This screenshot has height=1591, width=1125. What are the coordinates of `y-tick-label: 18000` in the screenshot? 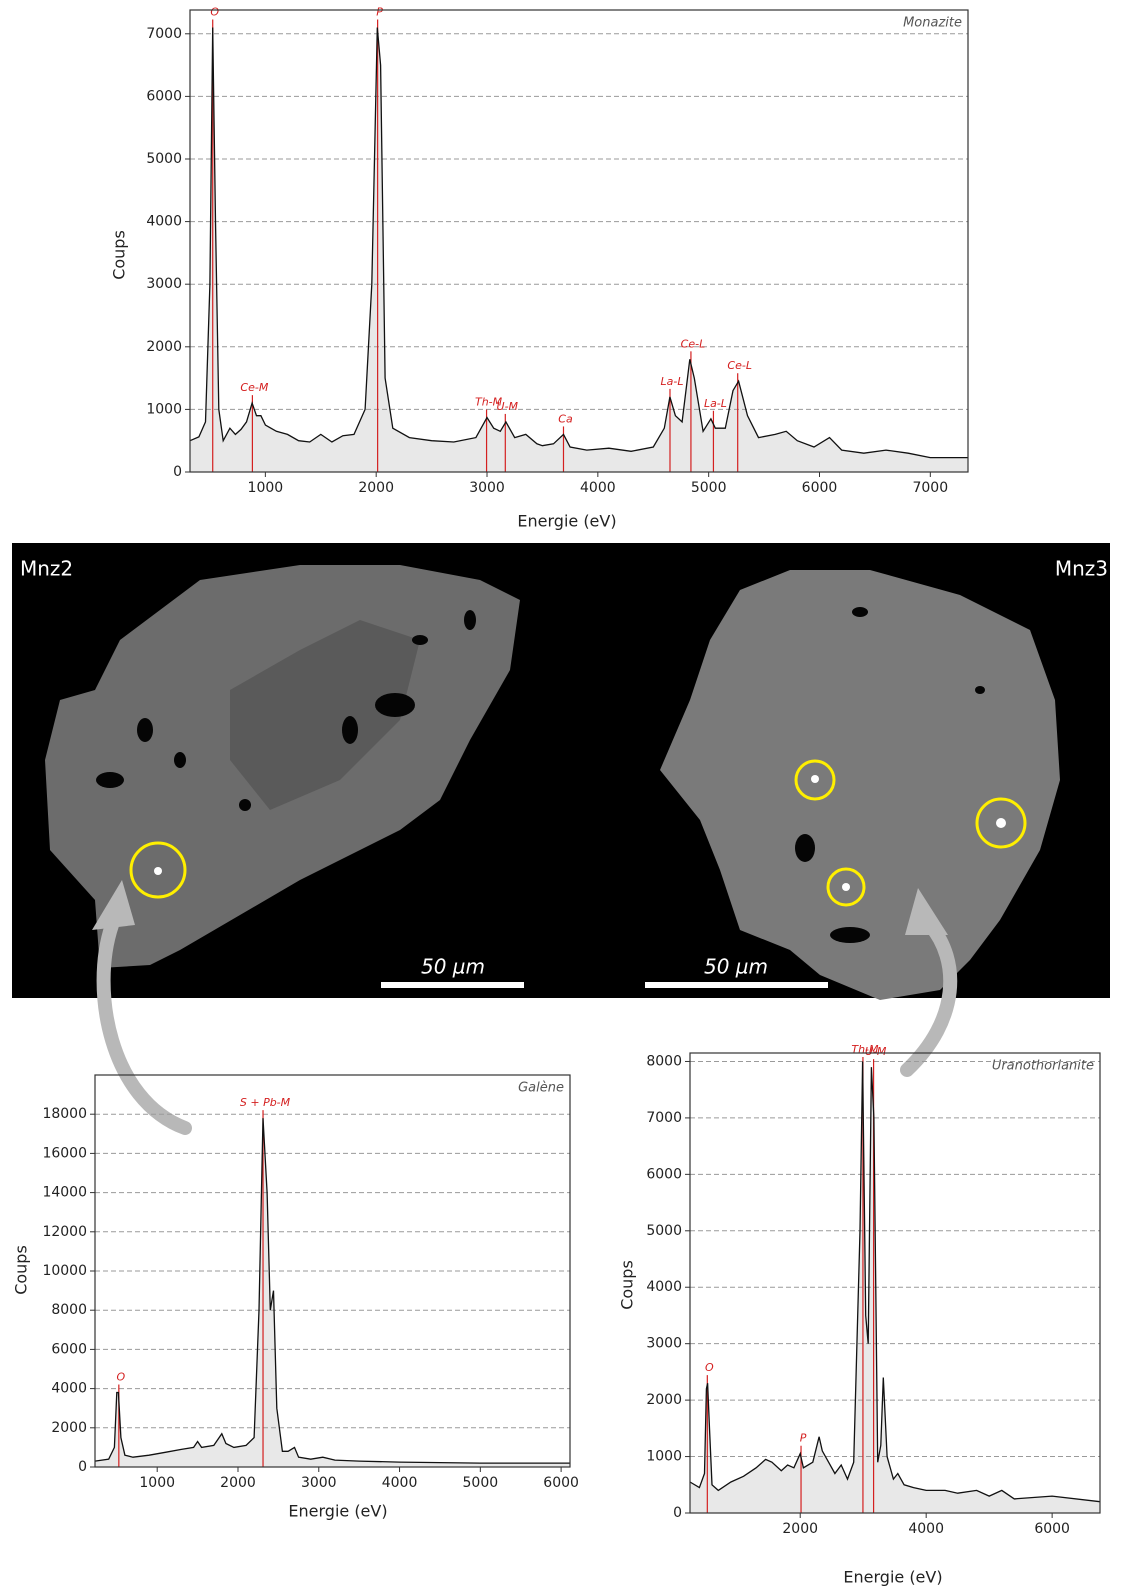 It's located at (64, 1114).